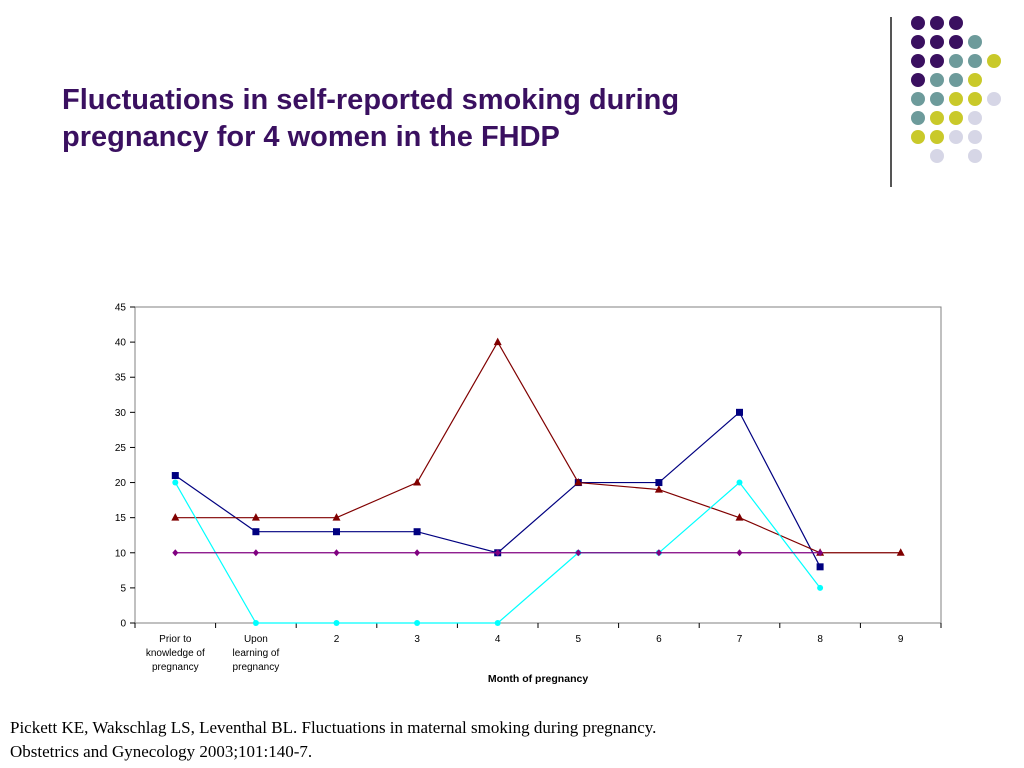 The image size is (1024, 768). Describe the element at coordinates (256, 639) in the screenshot. I see `x-tick-label: Upon` at that location.